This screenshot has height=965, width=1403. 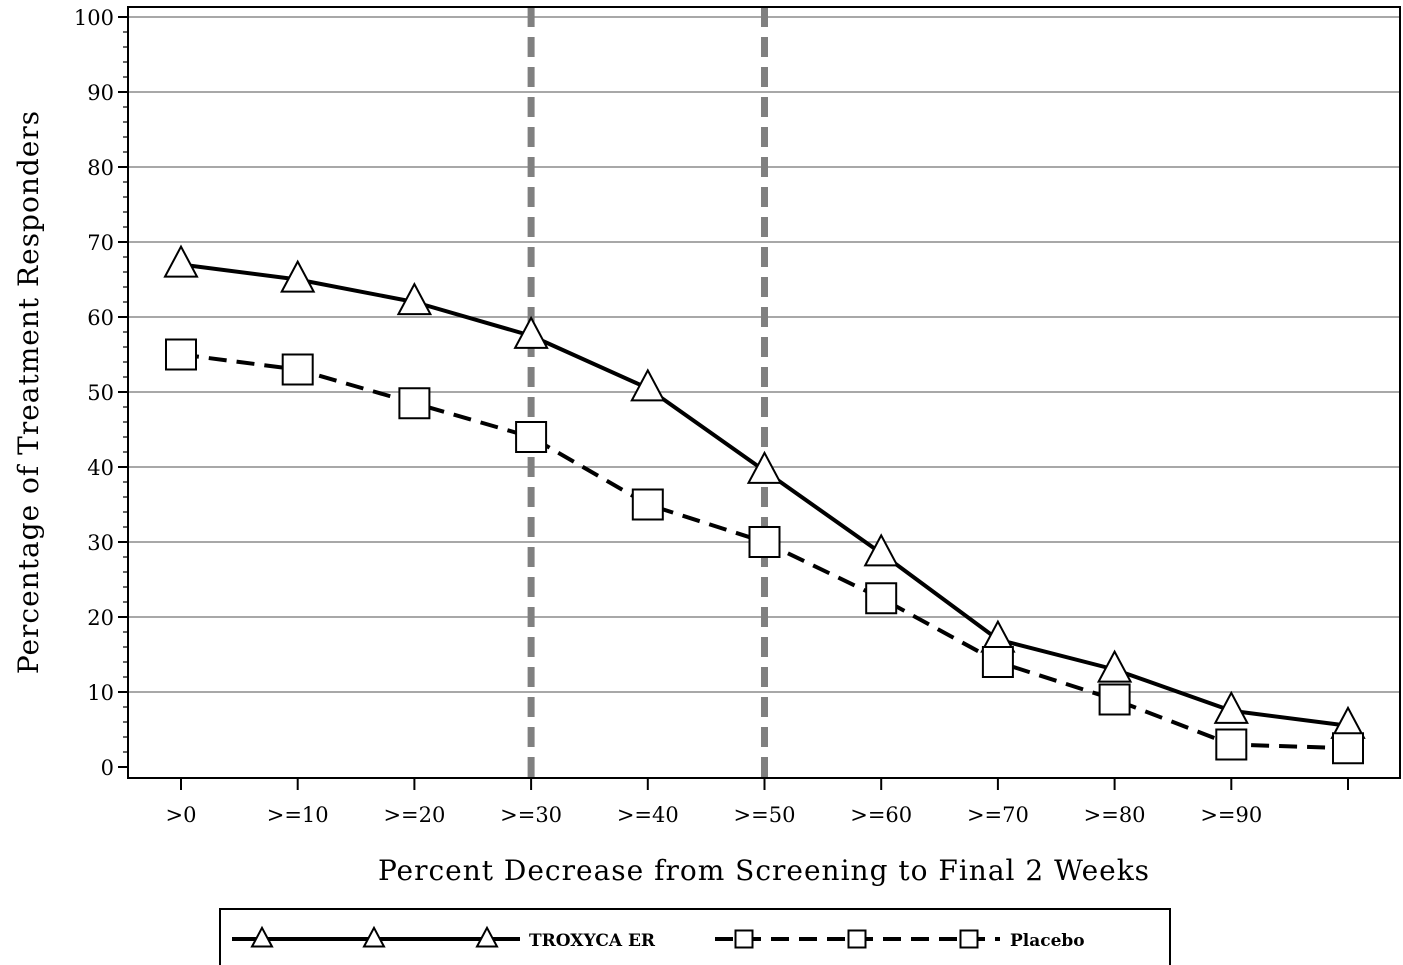 I want to click on x-axis: >0 >=10 >=20 >=30 >=40 >=50 >=60 >=70 >=80 >=90, so click(x=757, y=802).